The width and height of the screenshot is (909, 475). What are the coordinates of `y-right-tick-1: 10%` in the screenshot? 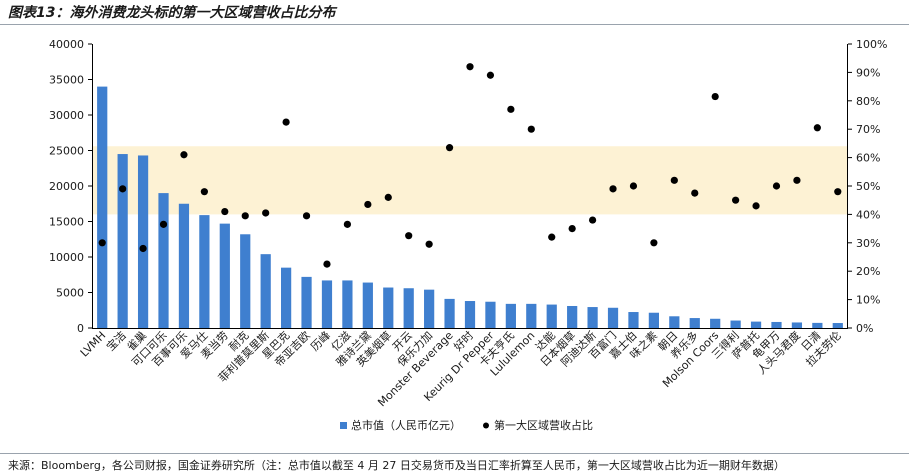 It's located at (868, 300).